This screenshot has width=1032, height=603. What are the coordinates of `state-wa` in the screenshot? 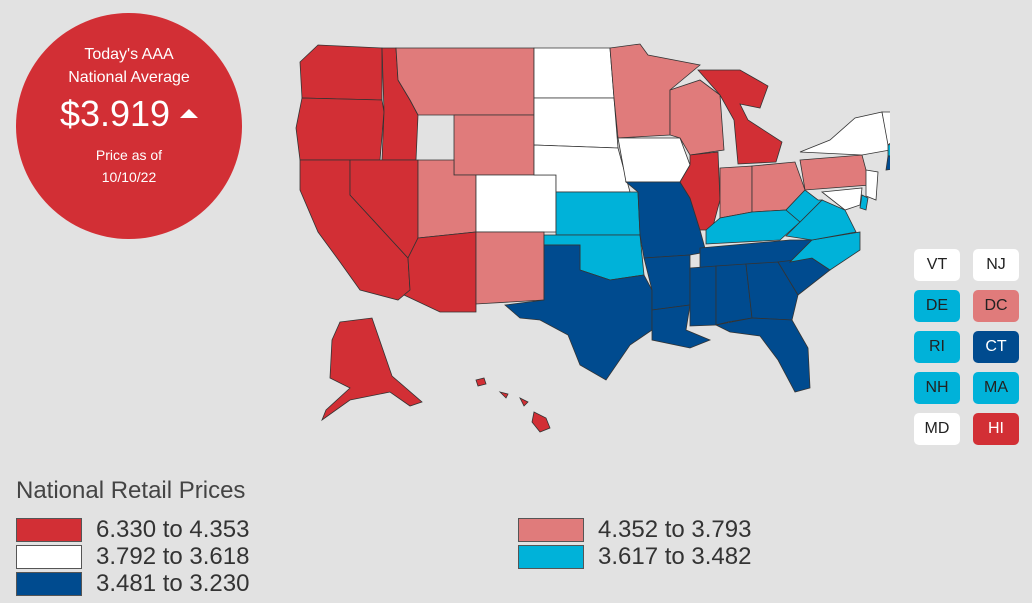 It's located at (341, 72).